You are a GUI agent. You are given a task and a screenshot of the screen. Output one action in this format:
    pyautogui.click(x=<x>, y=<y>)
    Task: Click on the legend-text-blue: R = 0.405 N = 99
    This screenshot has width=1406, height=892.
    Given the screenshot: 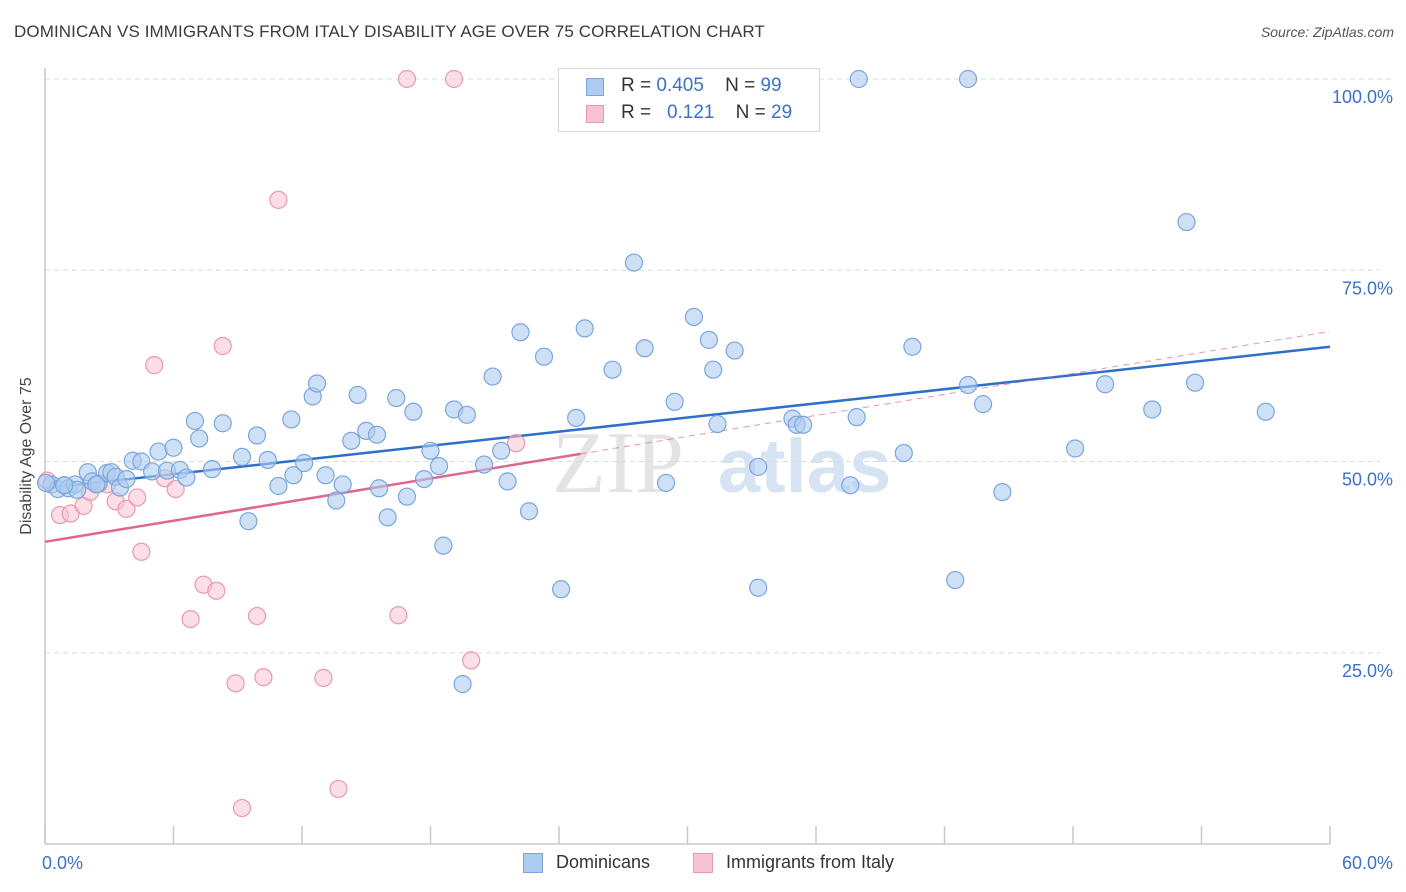 What is the action you would take?
    pyautogui.click(x=701, y=86)
    